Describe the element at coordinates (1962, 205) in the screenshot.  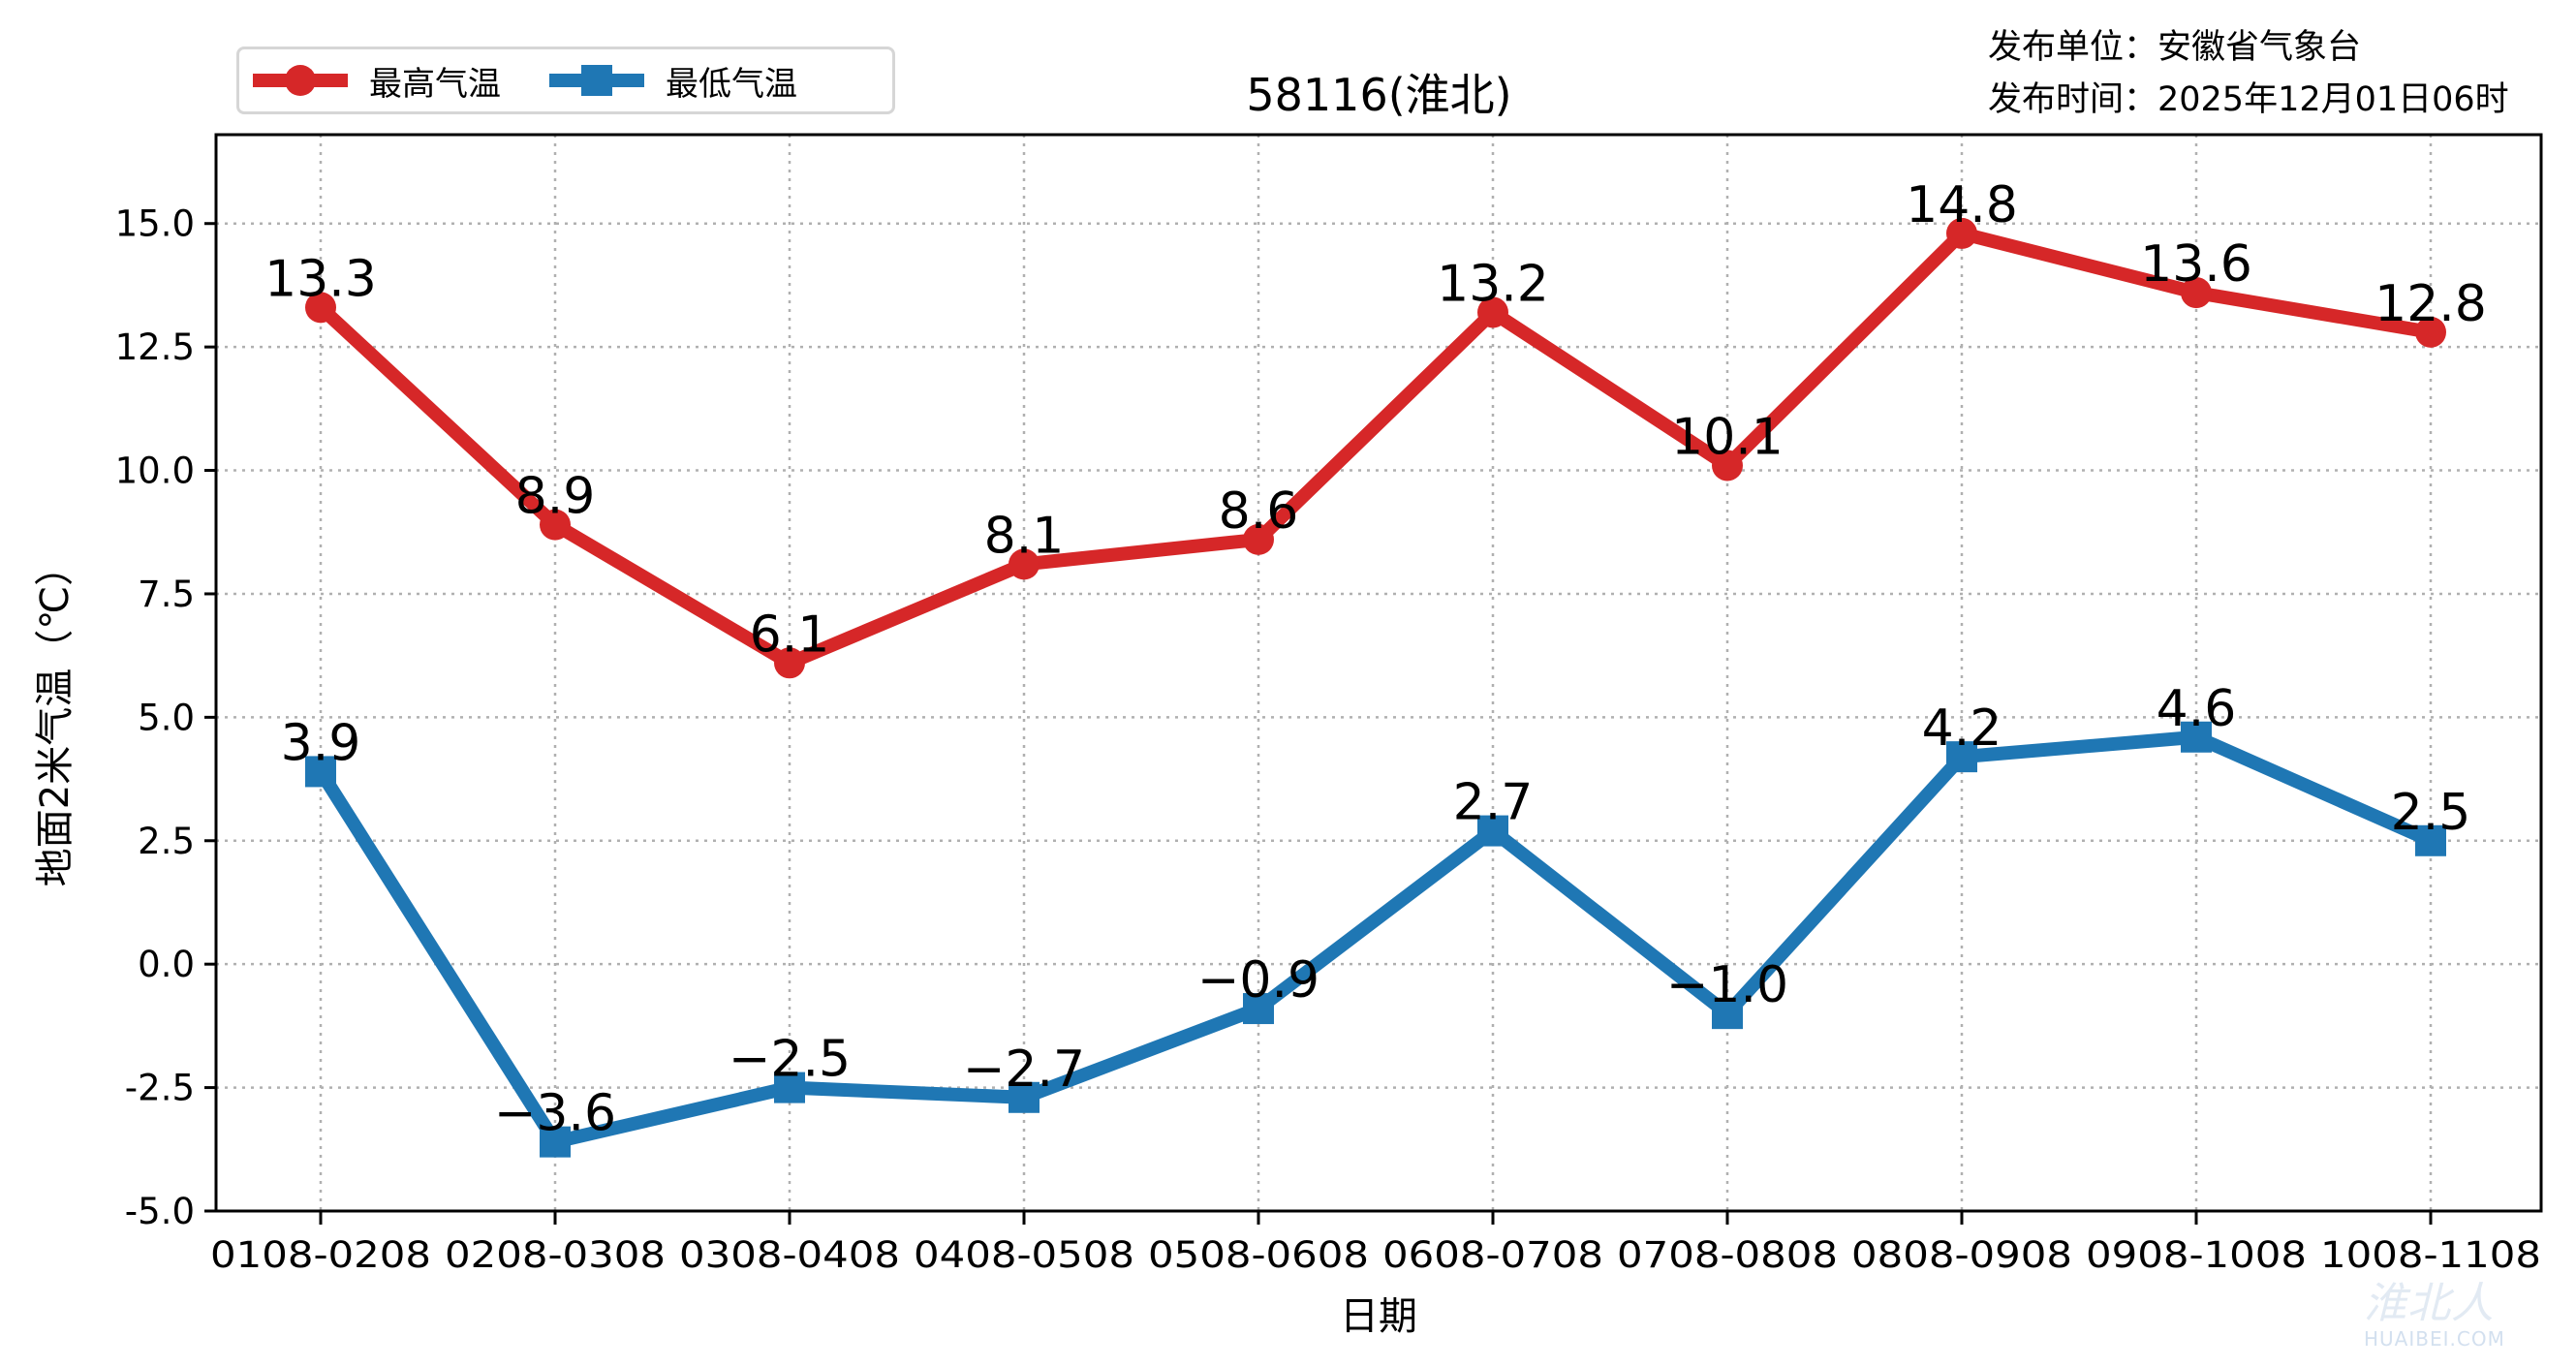
I see `data-label: 14.8` at that location.